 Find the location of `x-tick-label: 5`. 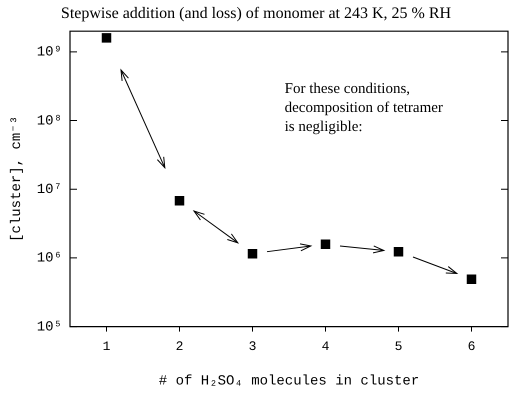

x-tick-label: 5 is located at coordinates (398, 346).